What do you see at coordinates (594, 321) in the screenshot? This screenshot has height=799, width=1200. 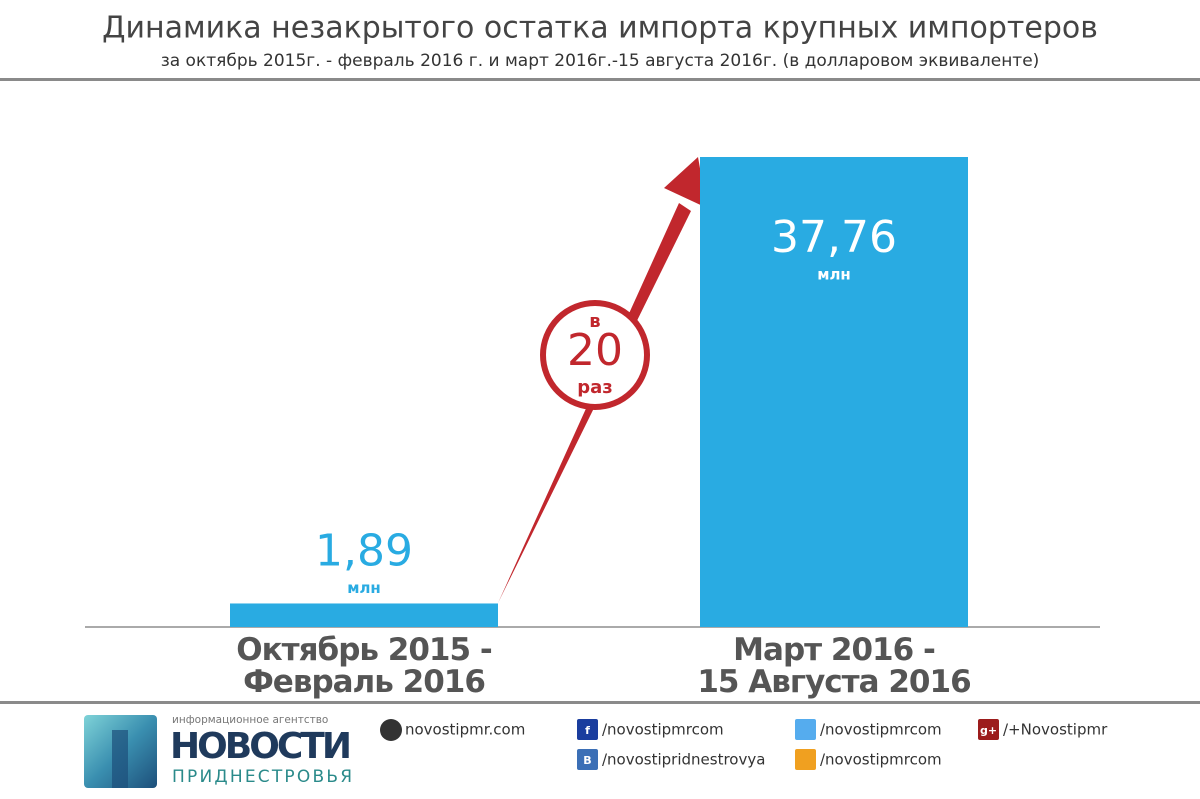 I see `badge-top: в` at bounding box center [594, 321].